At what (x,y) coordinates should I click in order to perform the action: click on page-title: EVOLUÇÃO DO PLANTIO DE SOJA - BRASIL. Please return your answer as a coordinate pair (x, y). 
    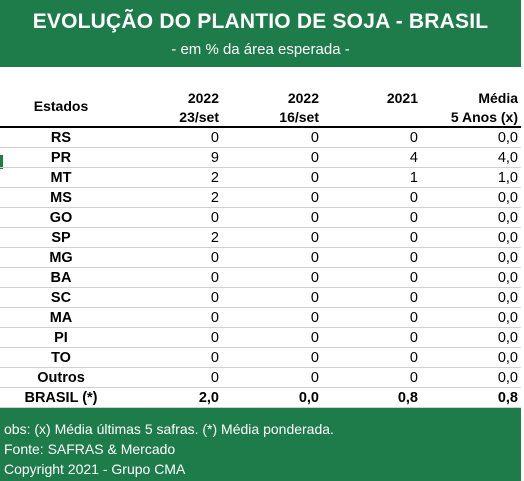
    Looking at the image, I should click on (260, 21).